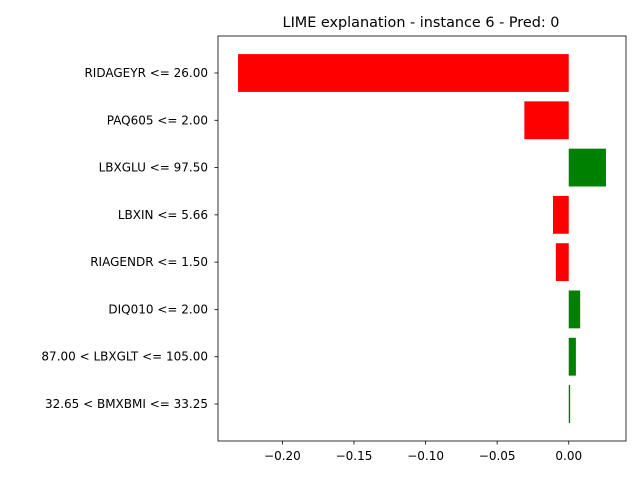  What do you see at coordinates (425, 456) in the screenshot?
I see `x-tick-label: −0.10` at bounding box center [425, 456].